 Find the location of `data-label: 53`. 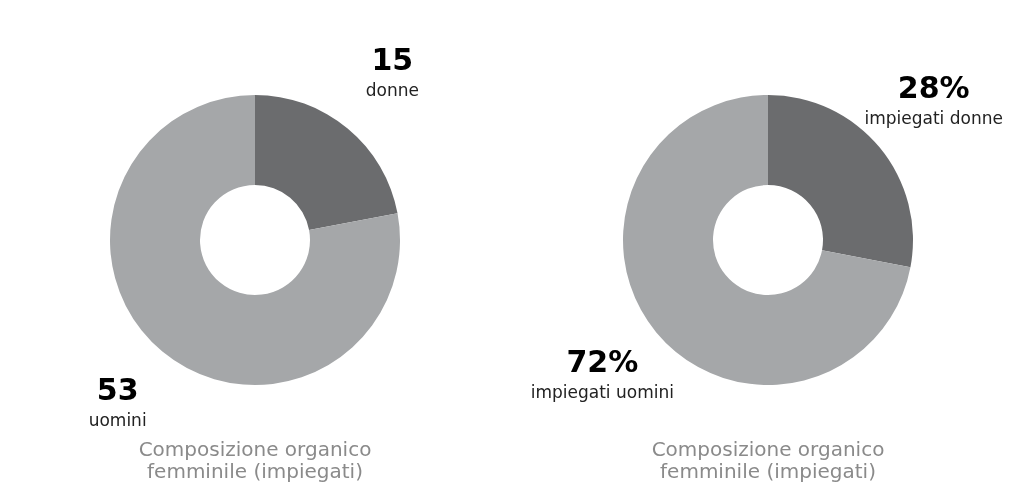

data-label: 53 is located at coordinates (117, 390).